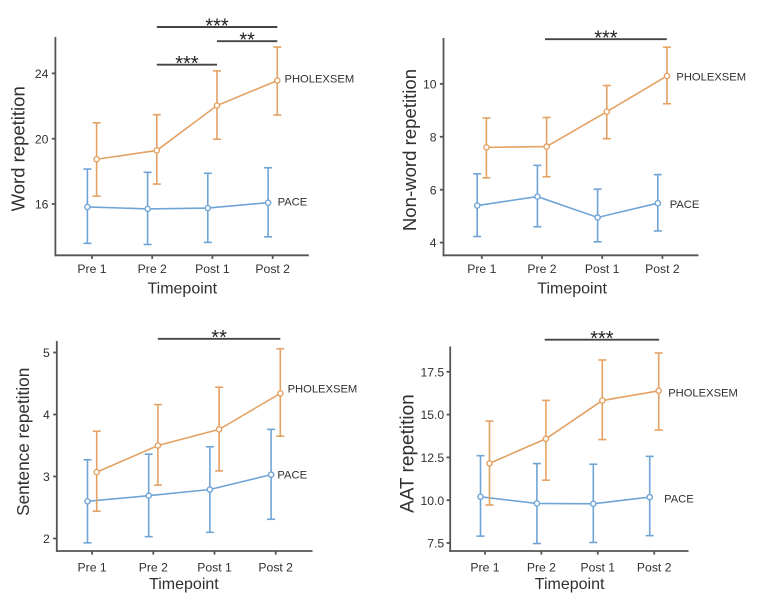  Describe the element at coordinates (435, 544) in the screenshot. I see `svg-text: 7.5` at that location.